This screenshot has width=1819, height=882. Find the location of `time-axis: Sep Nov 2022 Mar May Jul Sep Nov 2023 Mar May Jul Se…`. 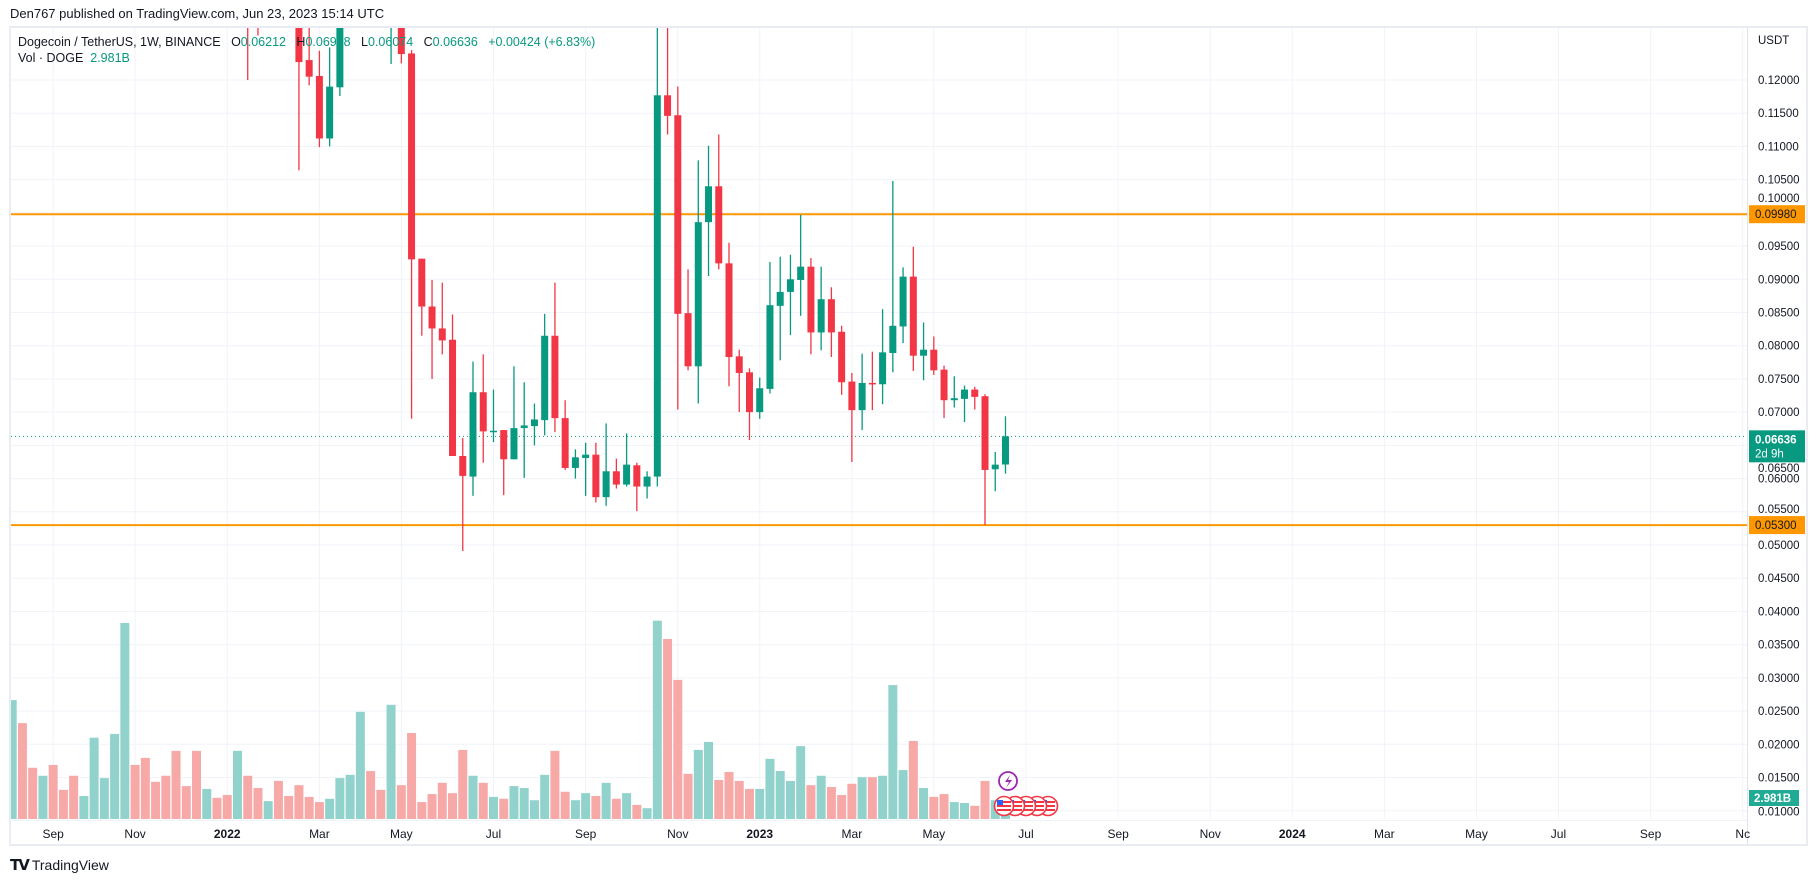

time-axis: Sep Nov 2022 Mar May Jul Sep Nov 2023 Mar May Jul Se… is located at coordinates (880, 831).